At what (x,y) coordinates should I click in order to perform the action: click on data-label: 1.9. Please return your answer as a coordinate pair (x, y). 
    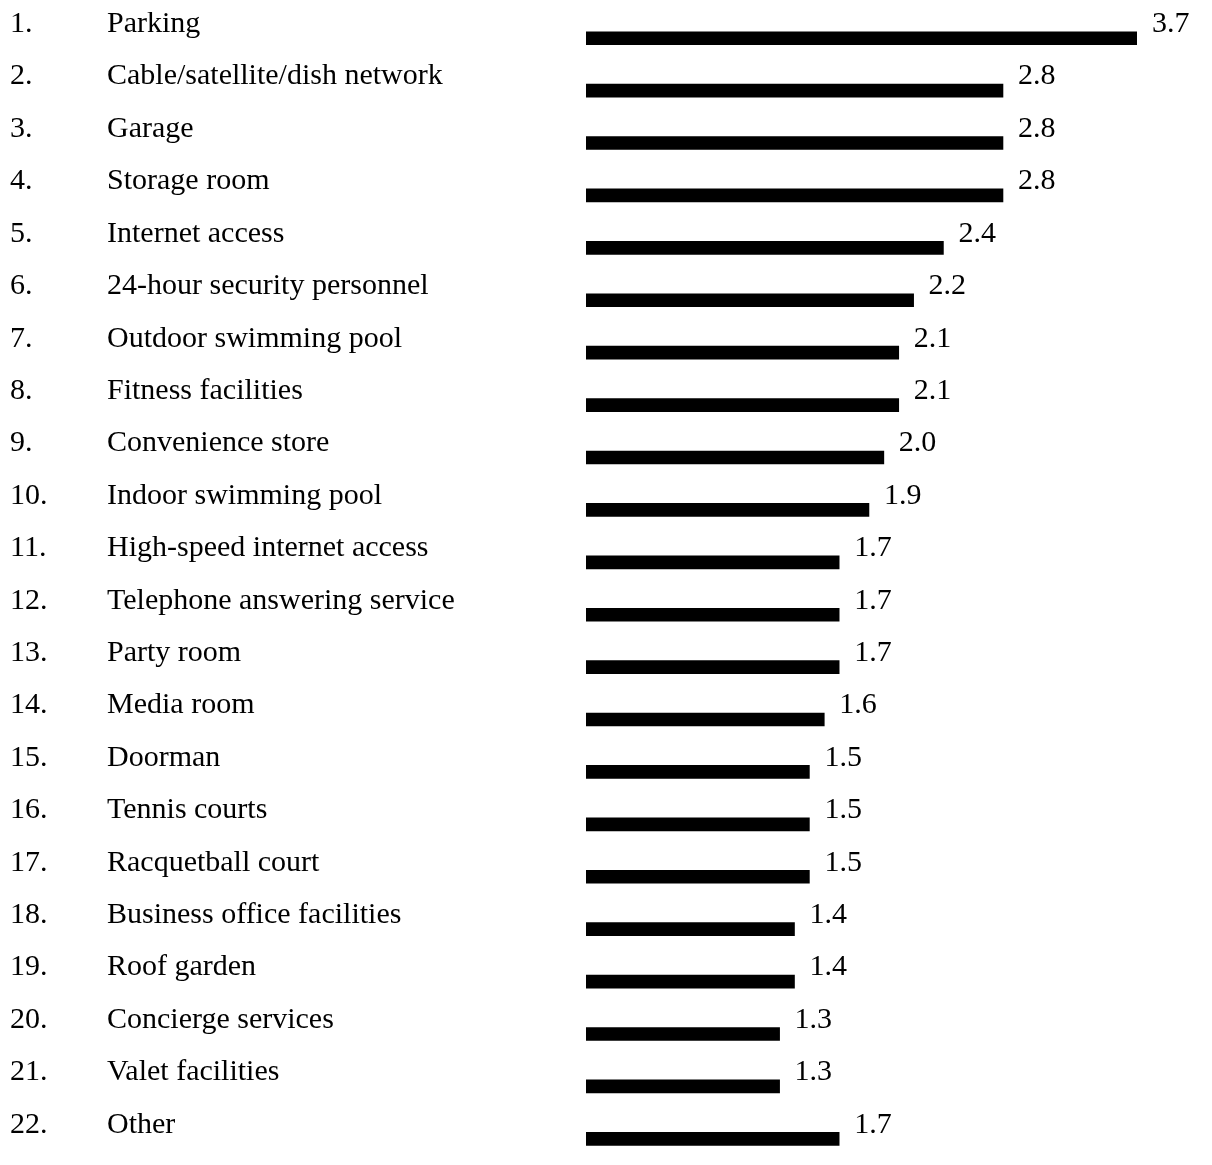
    Looking at the image, I should click on (902, 493).